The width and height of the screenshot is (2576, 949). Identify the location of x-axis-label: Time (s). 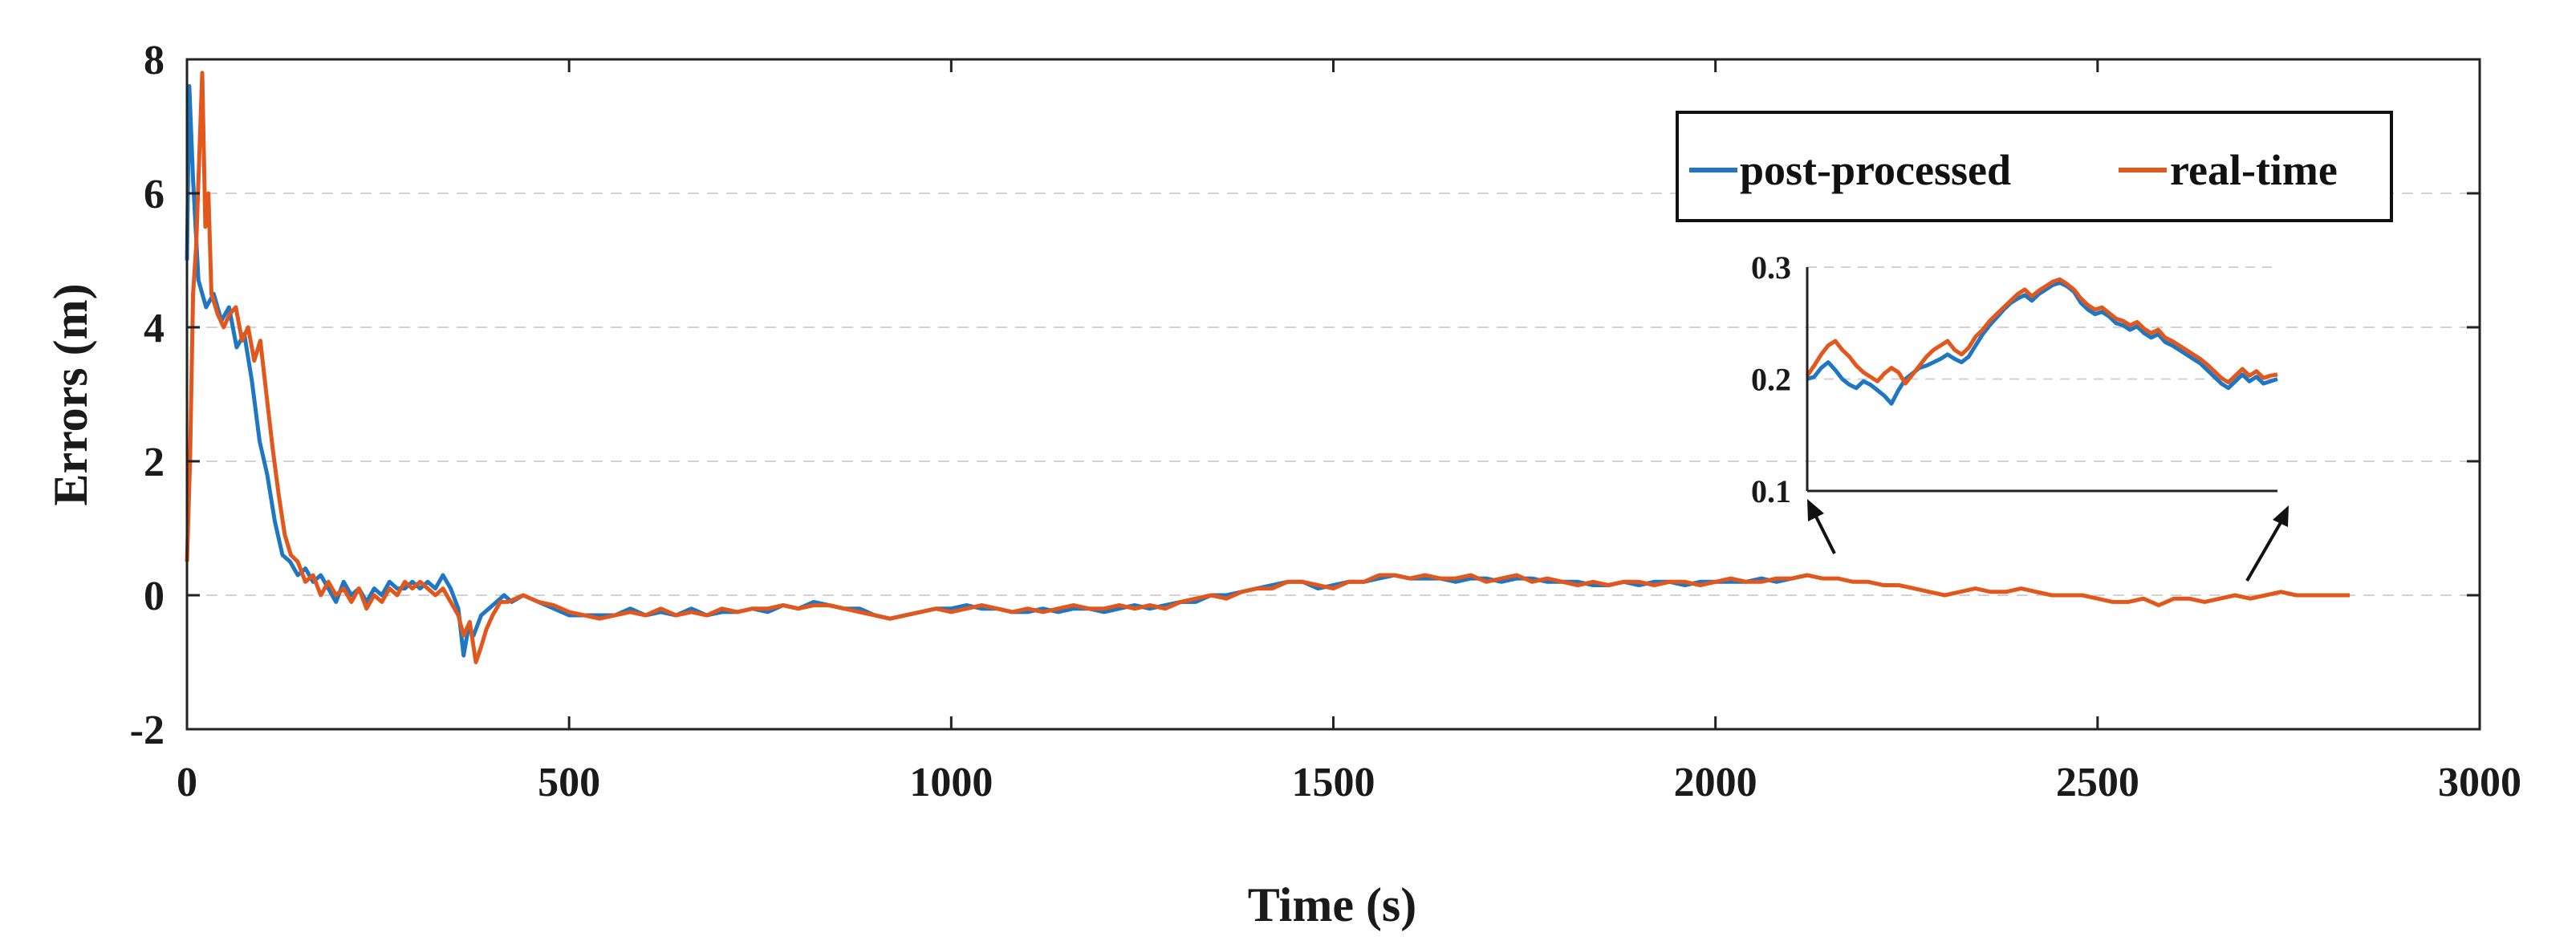
(1332, 905).